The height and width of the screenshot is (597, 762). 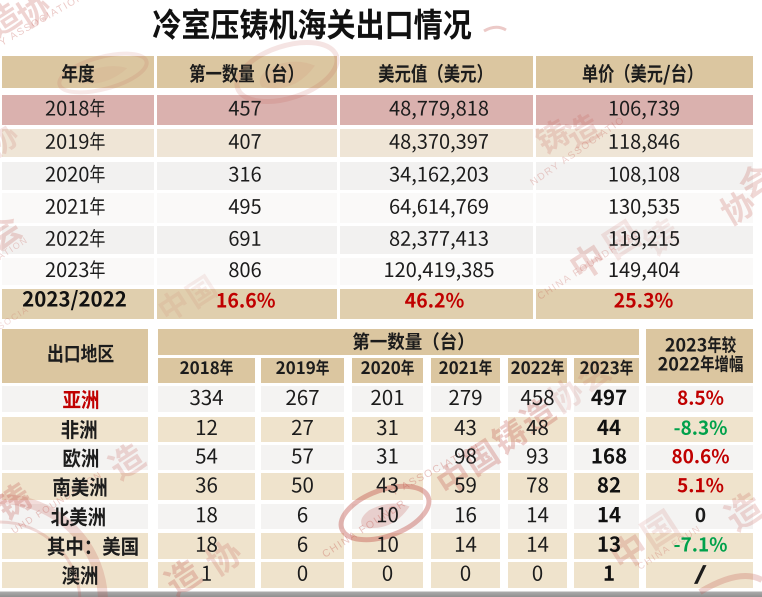 I want to click on svg-text: SOCIA, so click(x=15, y=318).